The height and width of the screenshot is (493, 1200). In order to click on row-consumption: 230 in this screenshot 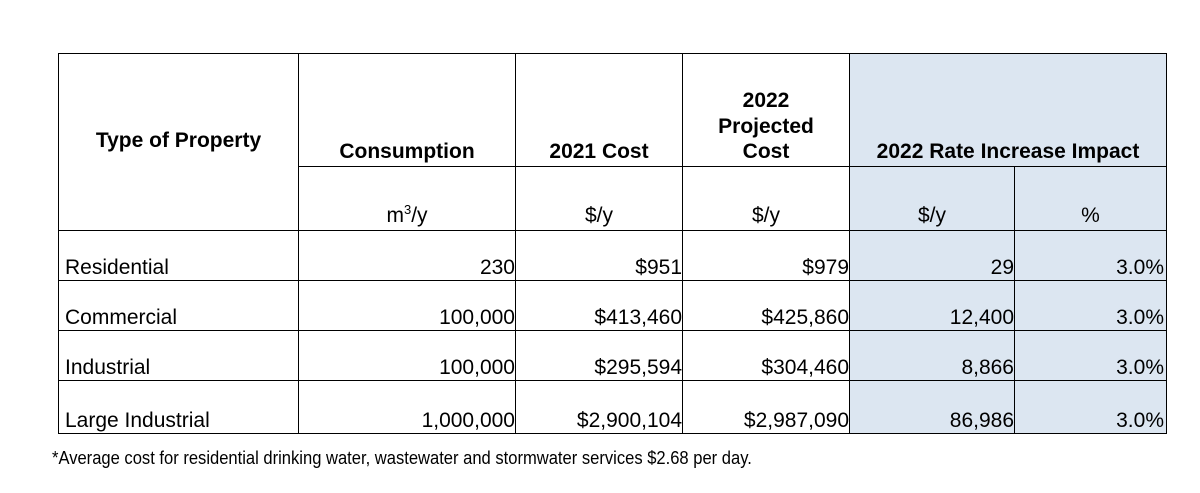, I will do `click(407, 255)`.